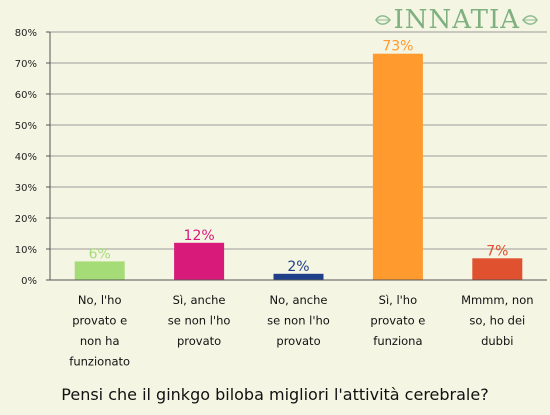 The width and height of the screenshot is (550, 415). What do you see at coordinates (26, 157) in the screenshot?
I see `y-tick-label: 40%` at bounding box center [26, 157].